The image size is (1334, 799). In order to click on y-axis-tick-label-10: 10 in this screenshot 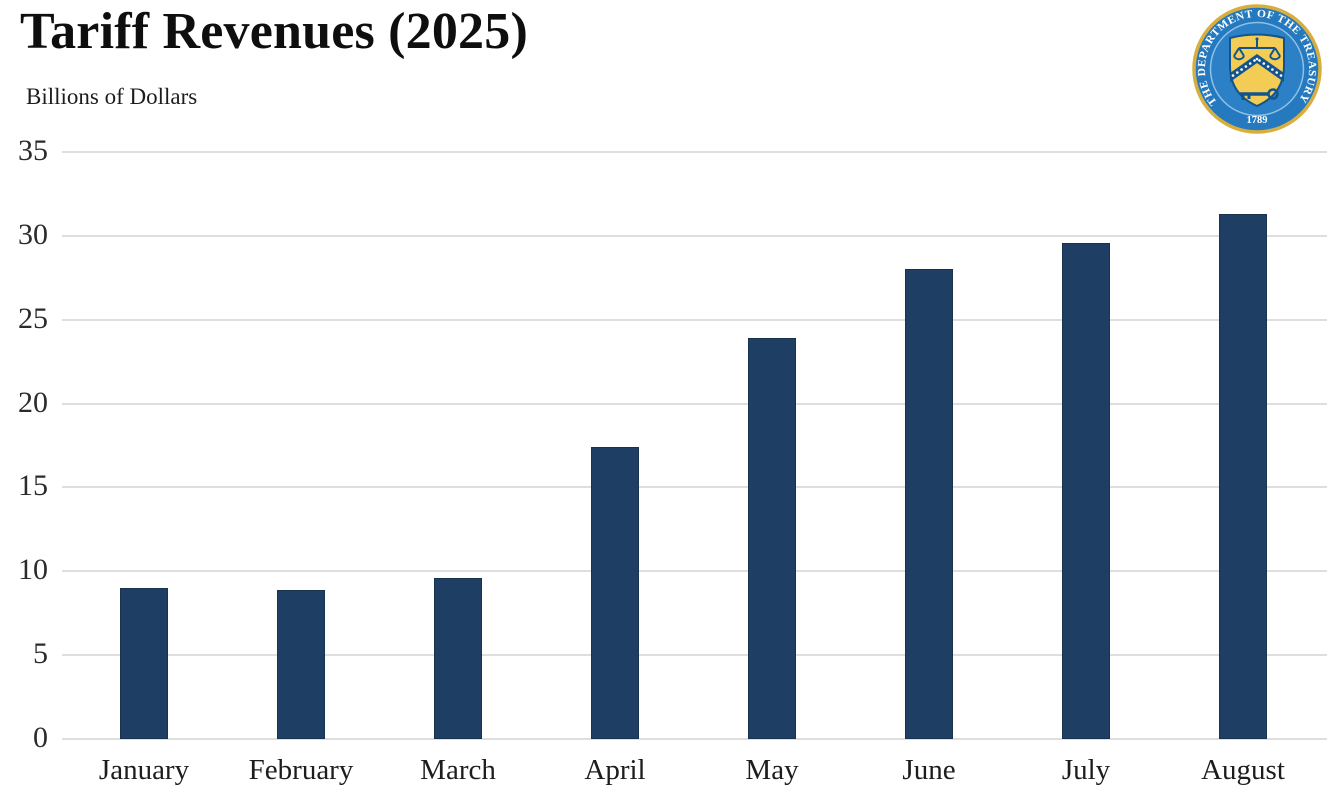, I will do `click(33, 570)`.